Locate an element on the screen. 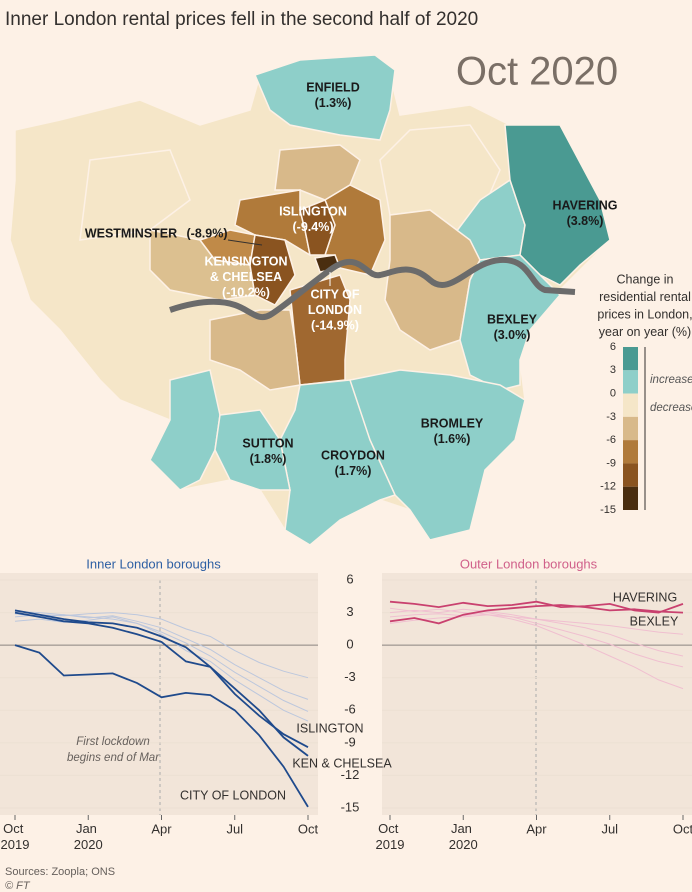 This screenshot has height=892, width=692. borough-value: (3.0%) is located at coordinates (512, 335).